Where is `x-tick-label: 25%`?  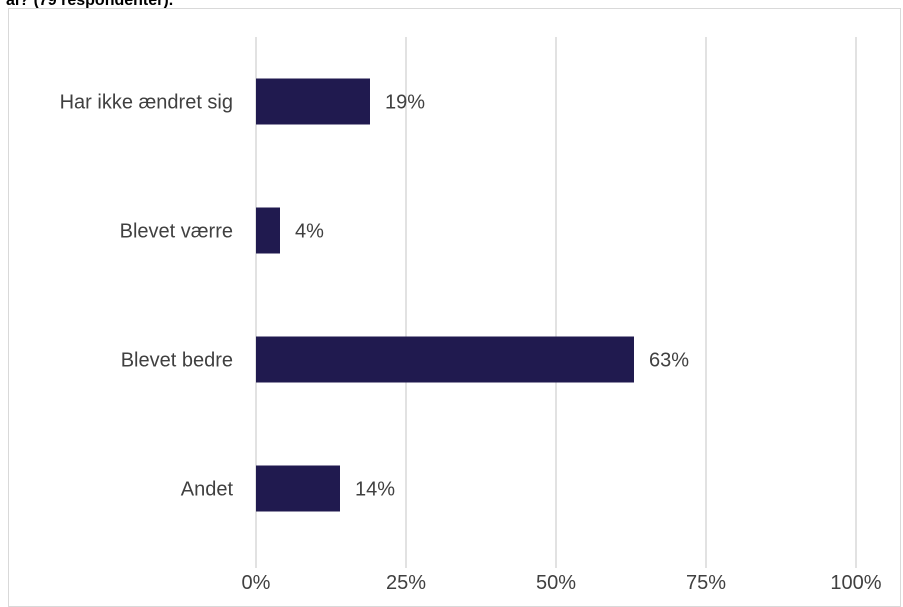
x-tick-label: 25% is located at coordinates (406, 583).